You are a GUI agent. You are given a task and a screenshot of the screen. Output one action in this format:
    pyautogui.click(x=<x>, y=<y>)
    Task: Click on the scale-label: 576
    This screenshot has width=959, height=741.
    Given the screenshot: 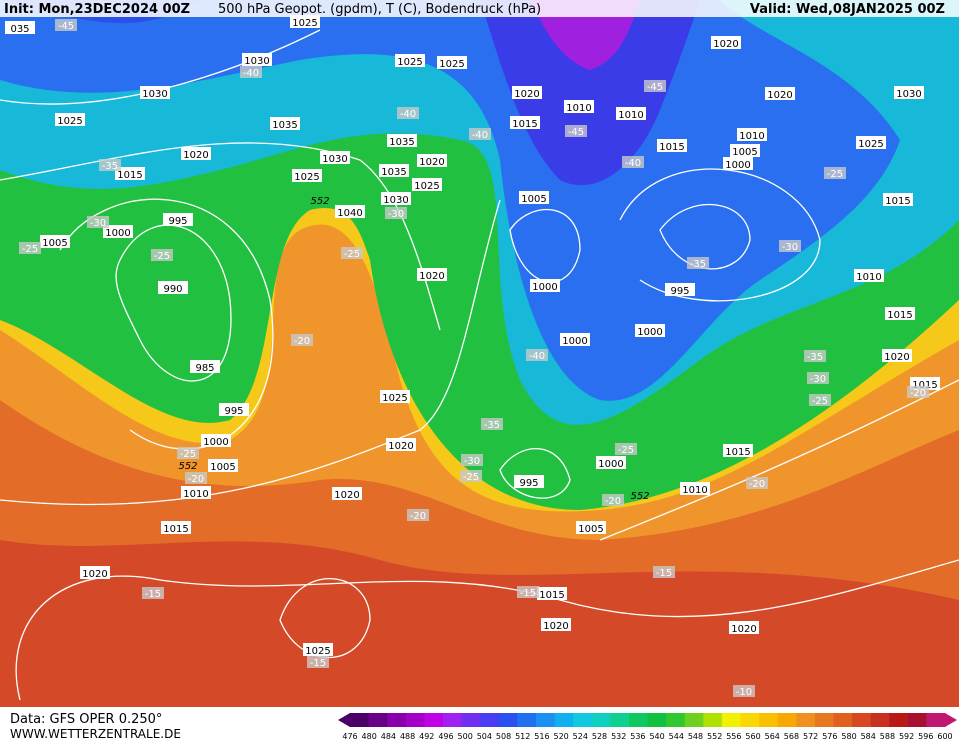 What is the action you would take?
    pyautogui.click(x=829, y=736)
    